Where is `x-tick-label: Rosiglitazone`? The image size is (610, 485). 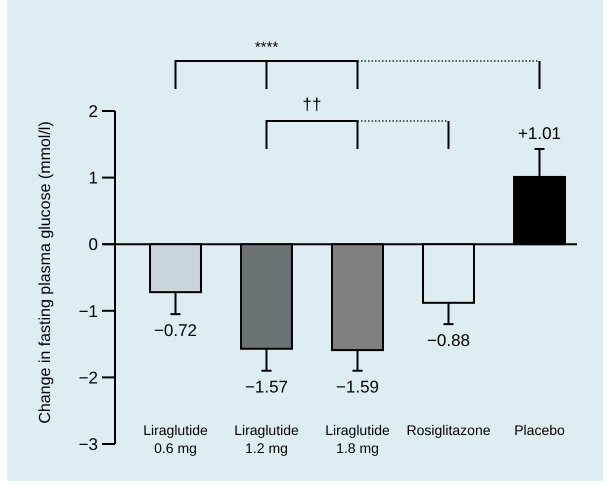 x-tick-label: Rosiglitazone is located at coordinates (448, 430).